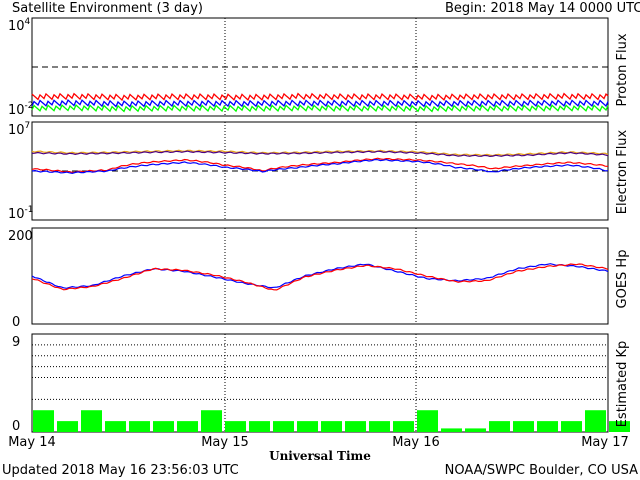 This screenshot has width=640, height=480. Describe the element at coordinates (320, 456) in the screenshot. I see `x-axis-label: Universal Time` at that location.